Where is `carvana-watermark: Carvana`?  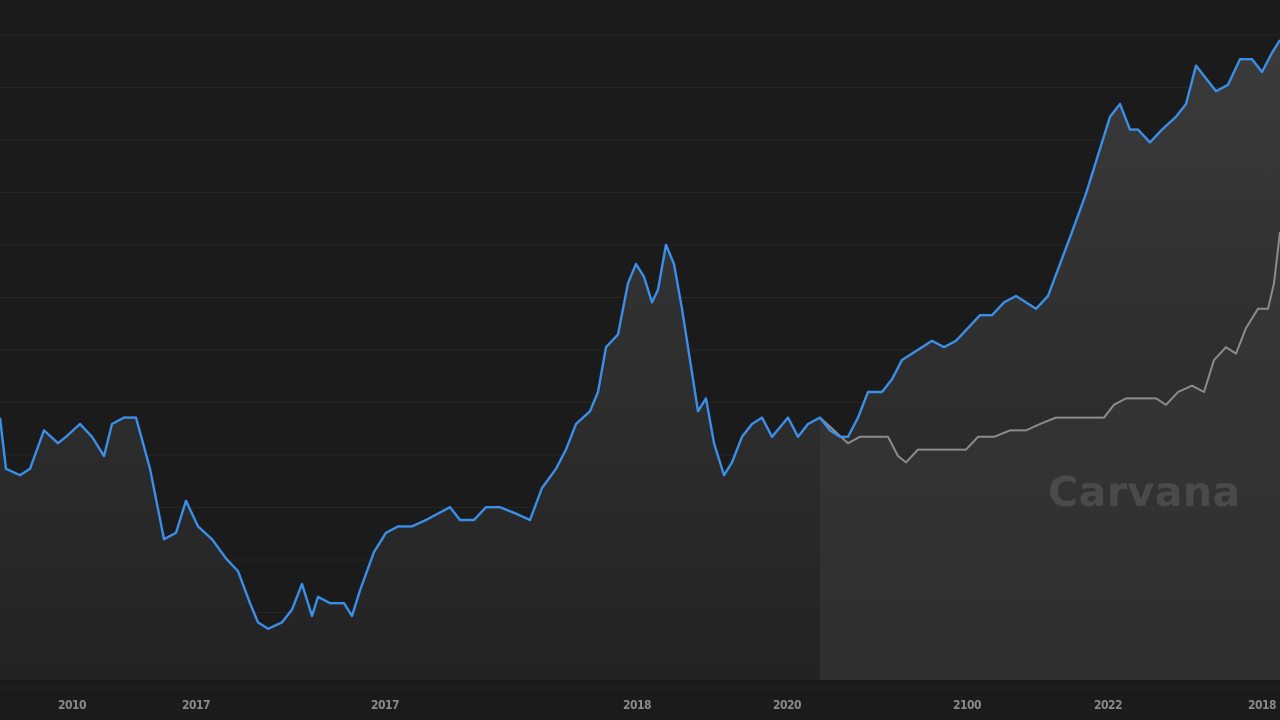 carvana-watermark: Carvana is located at coordinates (1144, 492).